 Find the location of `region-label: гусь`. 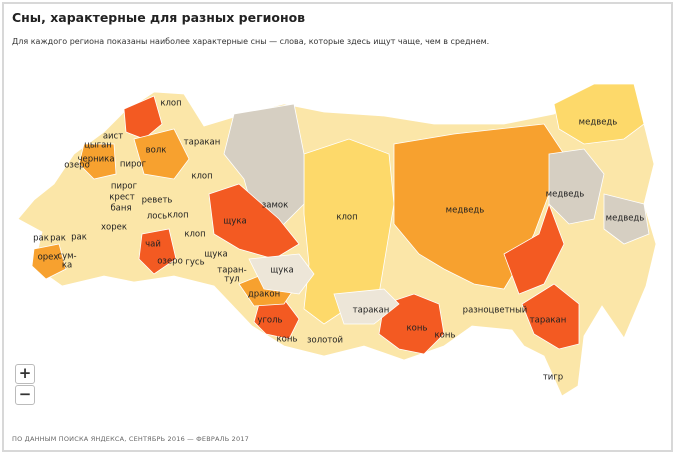

region-label: гусь is located at coordinates (194, 263).